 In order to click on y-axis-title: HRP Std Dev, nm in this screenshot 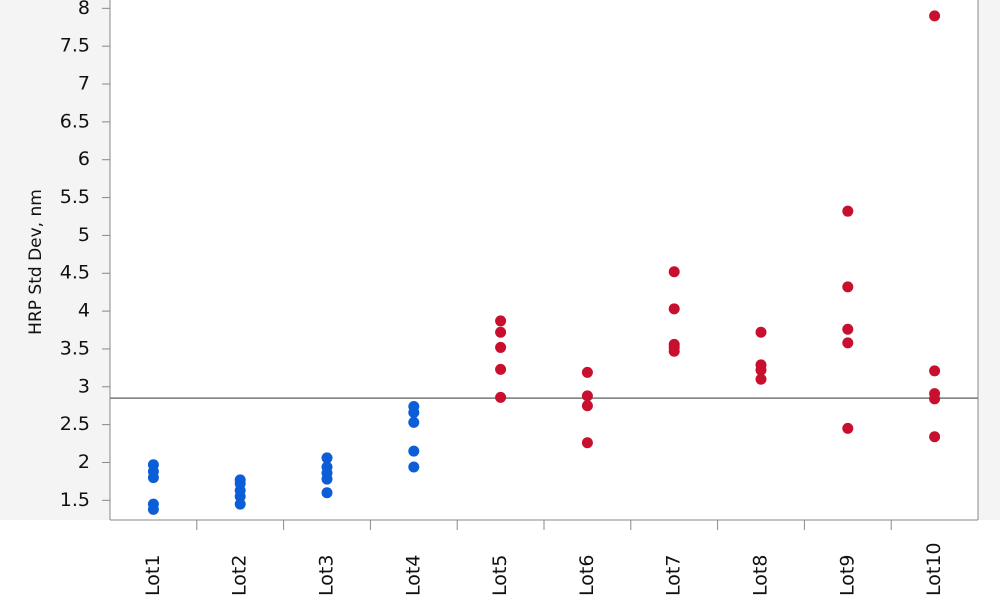, I will do `click(36, 262)`.